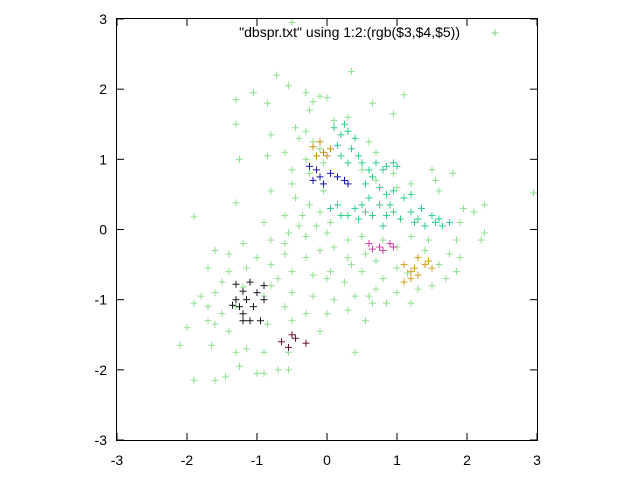 This screenshot has width=640, height=480. I want to click on legend-marker, so click(495, 33).